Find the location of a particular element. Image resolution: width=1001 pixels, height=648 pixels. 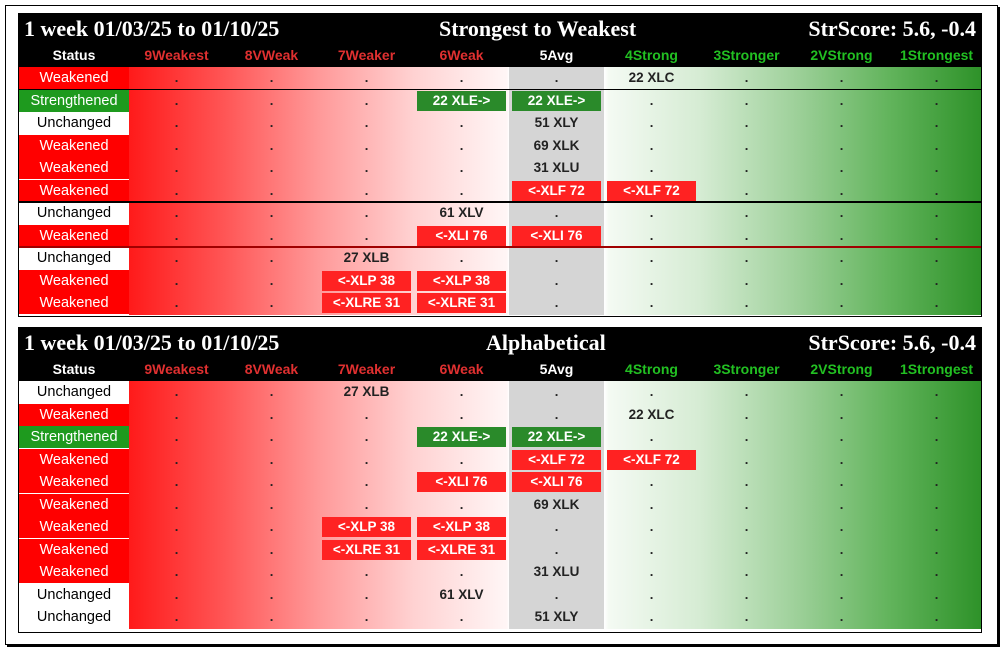

strength-score-title: StrScore: 5.6, -0.4 is located at coordinates (892, 342).